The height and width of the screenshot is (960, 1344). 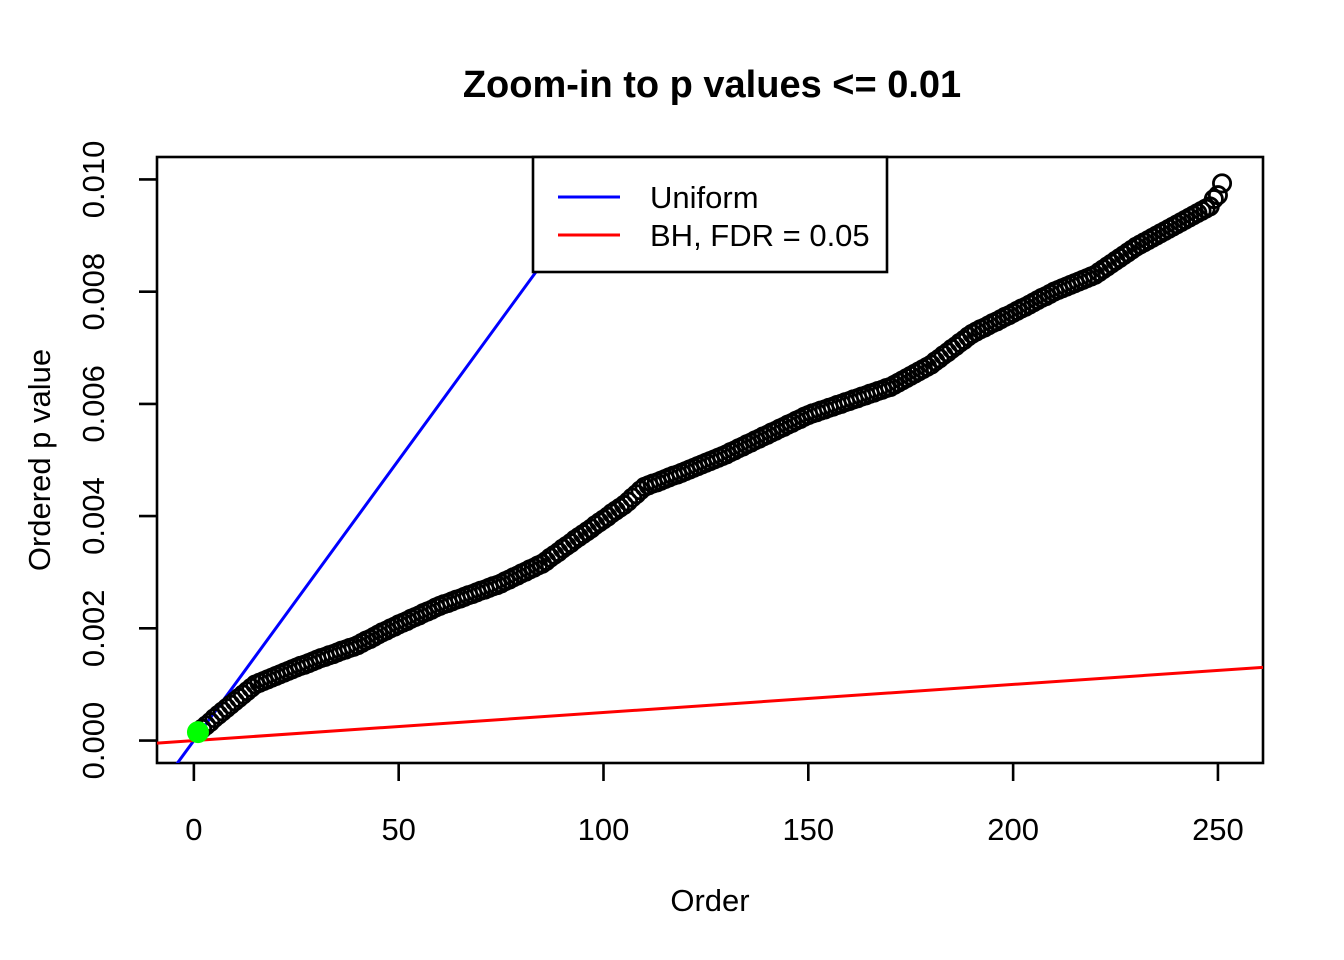 I want to click on x-tick-label: 50, so click(x=398, y=829).